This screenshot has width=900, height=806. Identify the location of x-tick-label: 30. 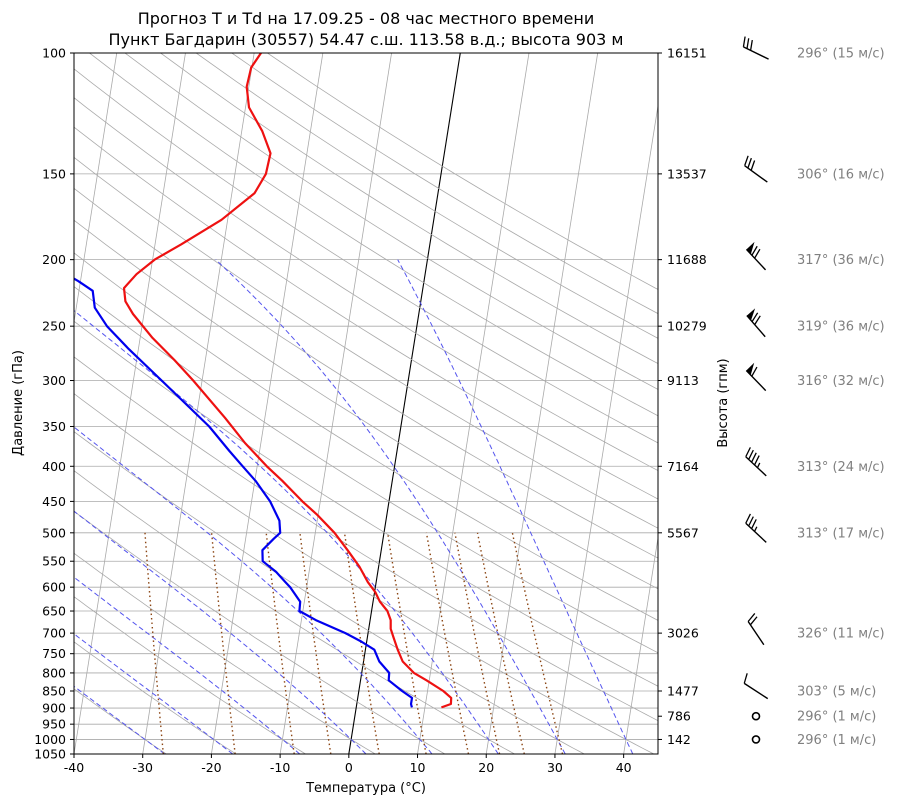
(555, 767).